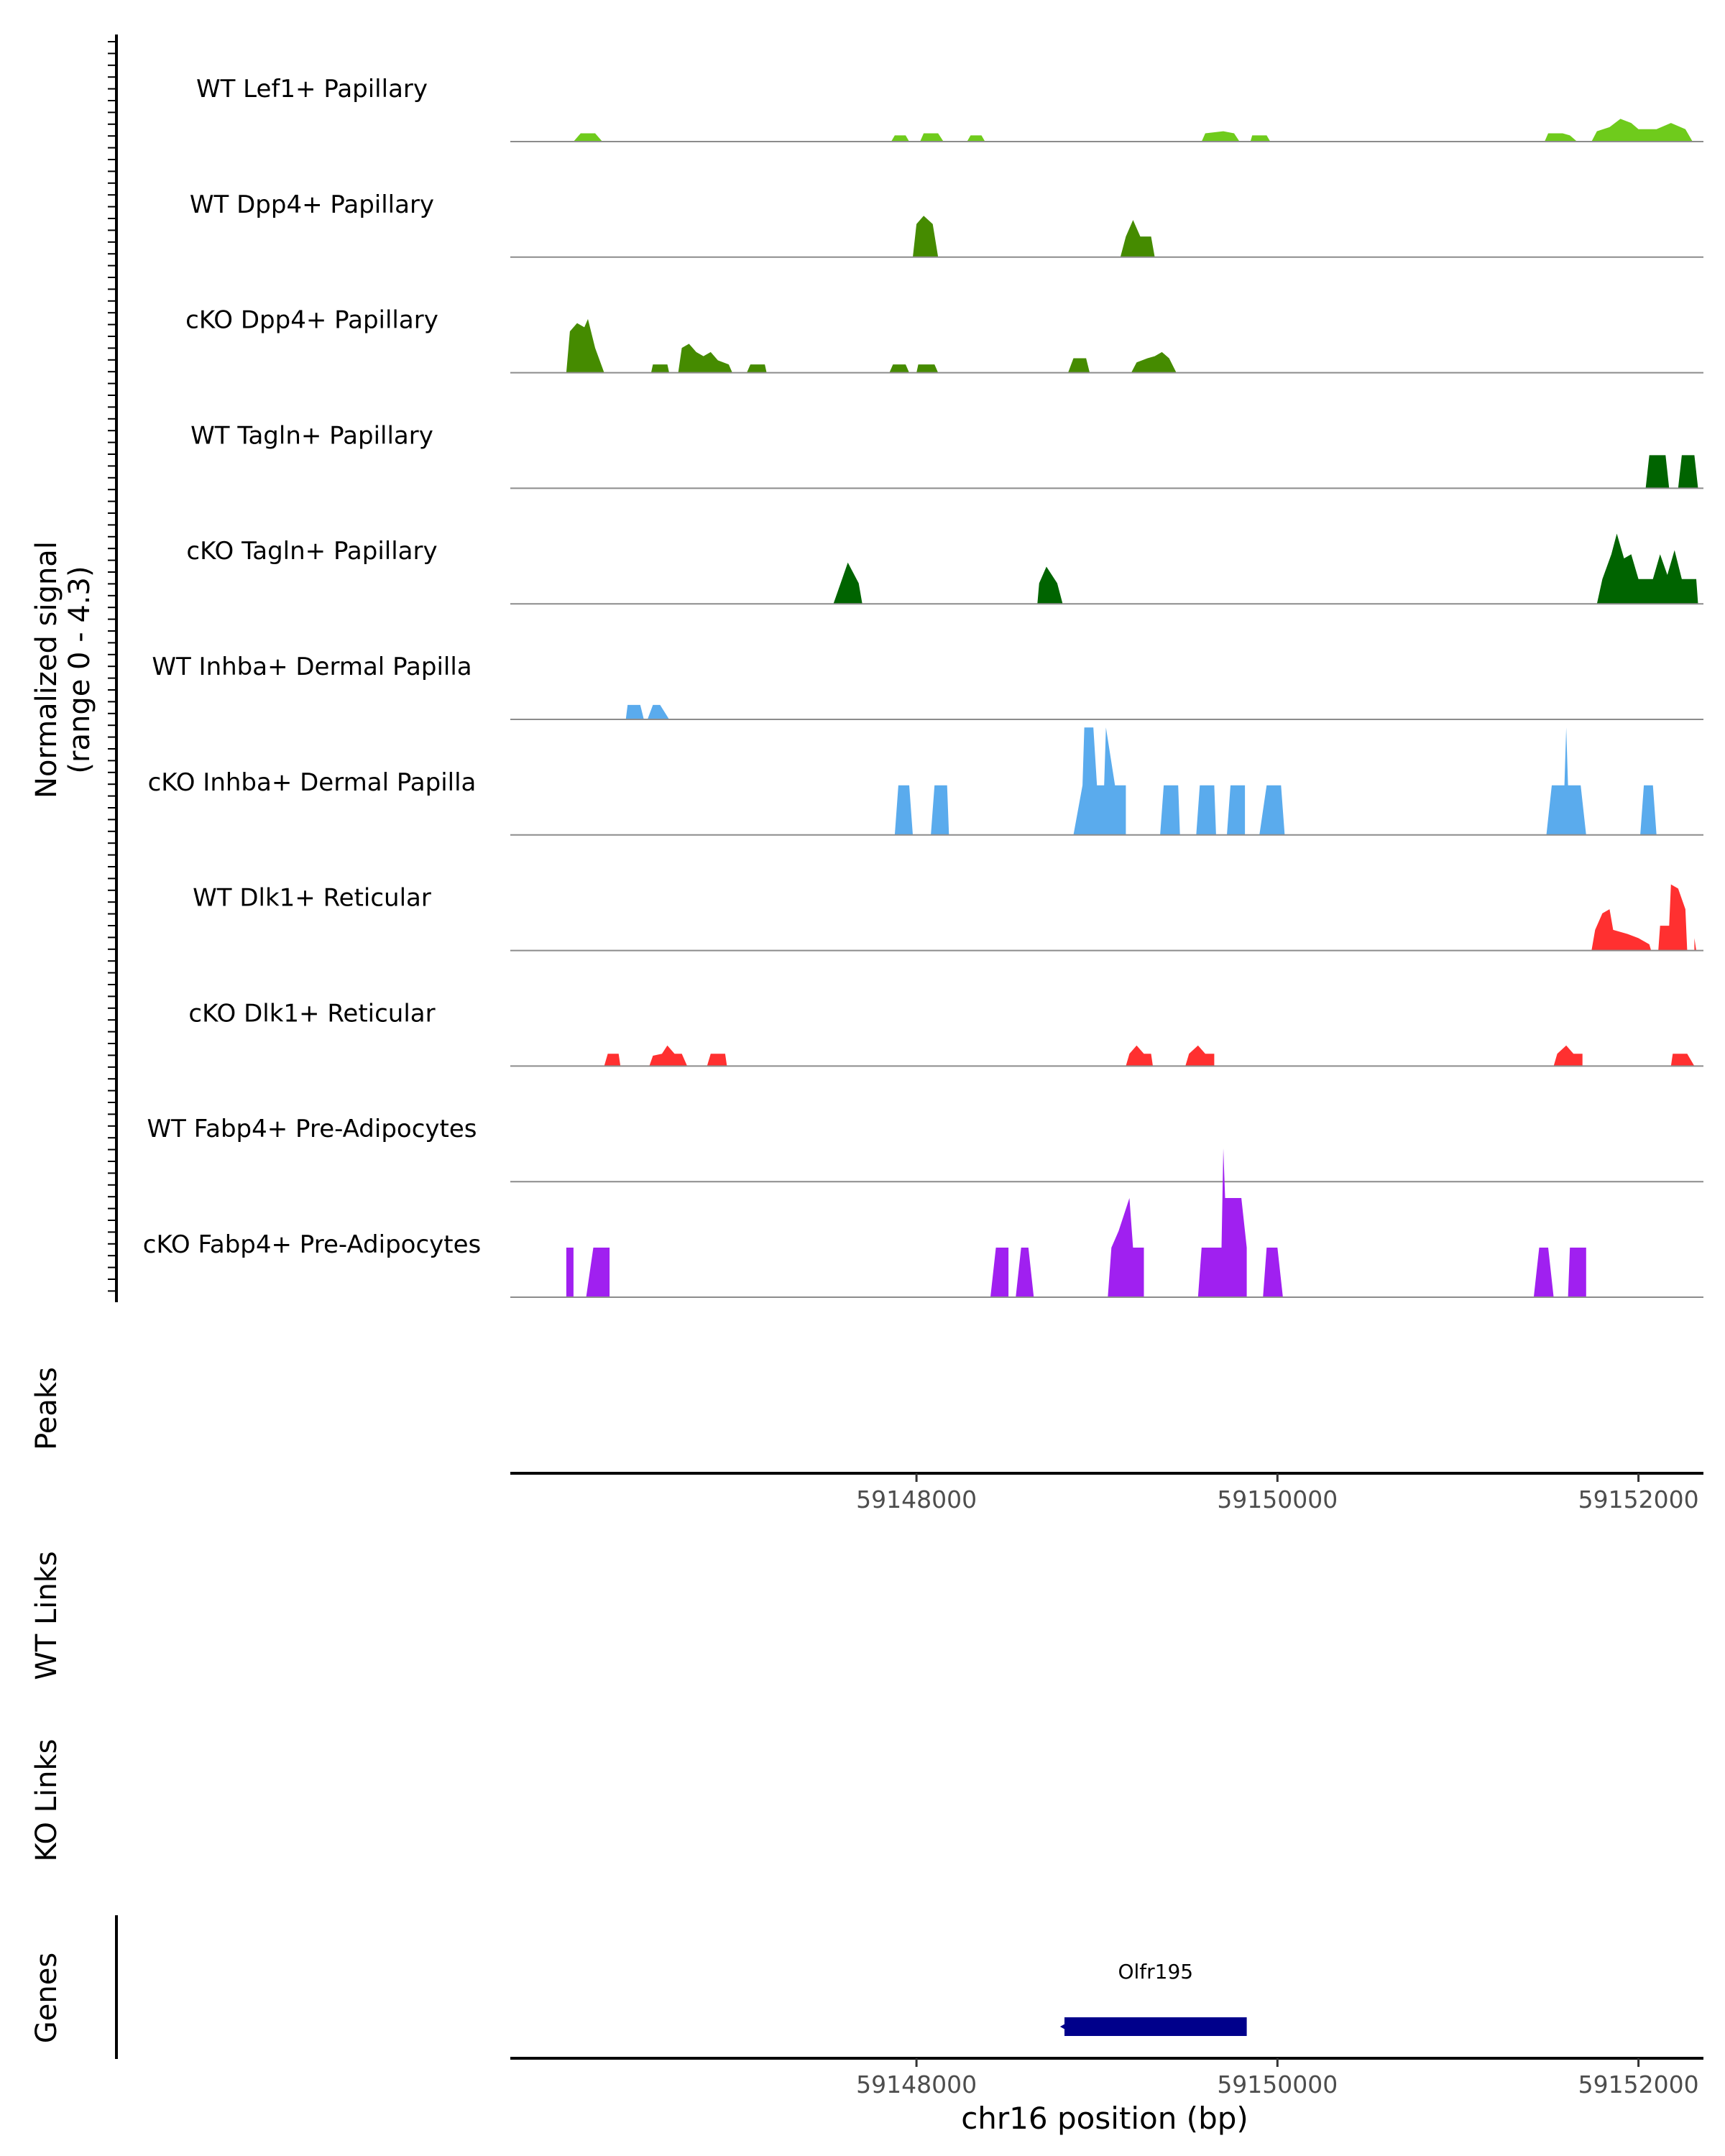 The height and width of the screenshot is (2156, 1725). What do you see at coordinates (948, 918) in the screenshot?
I see `track: WT Dlk1+ Reticular` at bounding box center [948, 918].